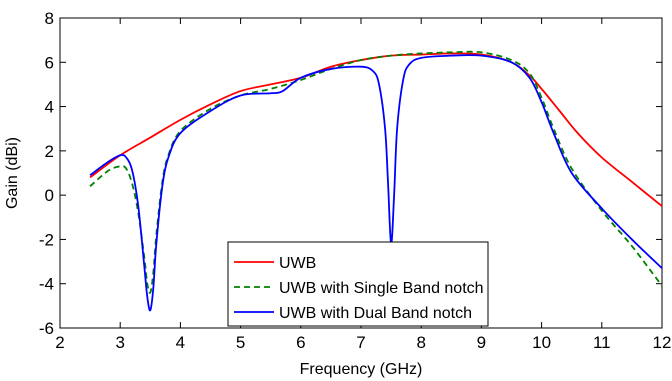 The image size is (672, 381). I want to click on y-axis-label: Gain (dBi), so click(12, 173).